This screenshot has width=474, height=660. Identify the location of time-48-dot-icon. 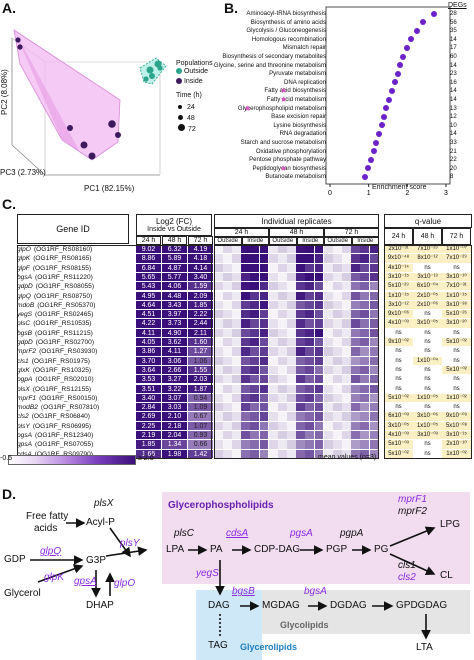
(180, 117).